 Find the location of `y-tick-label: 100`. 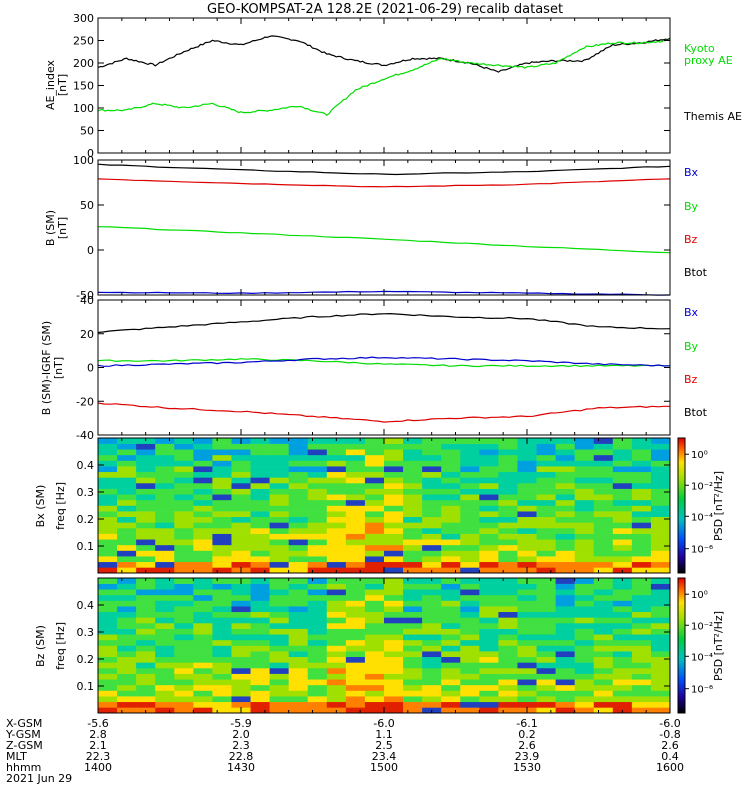

y-tick-label: 100 is located at coordinates (83, 160).